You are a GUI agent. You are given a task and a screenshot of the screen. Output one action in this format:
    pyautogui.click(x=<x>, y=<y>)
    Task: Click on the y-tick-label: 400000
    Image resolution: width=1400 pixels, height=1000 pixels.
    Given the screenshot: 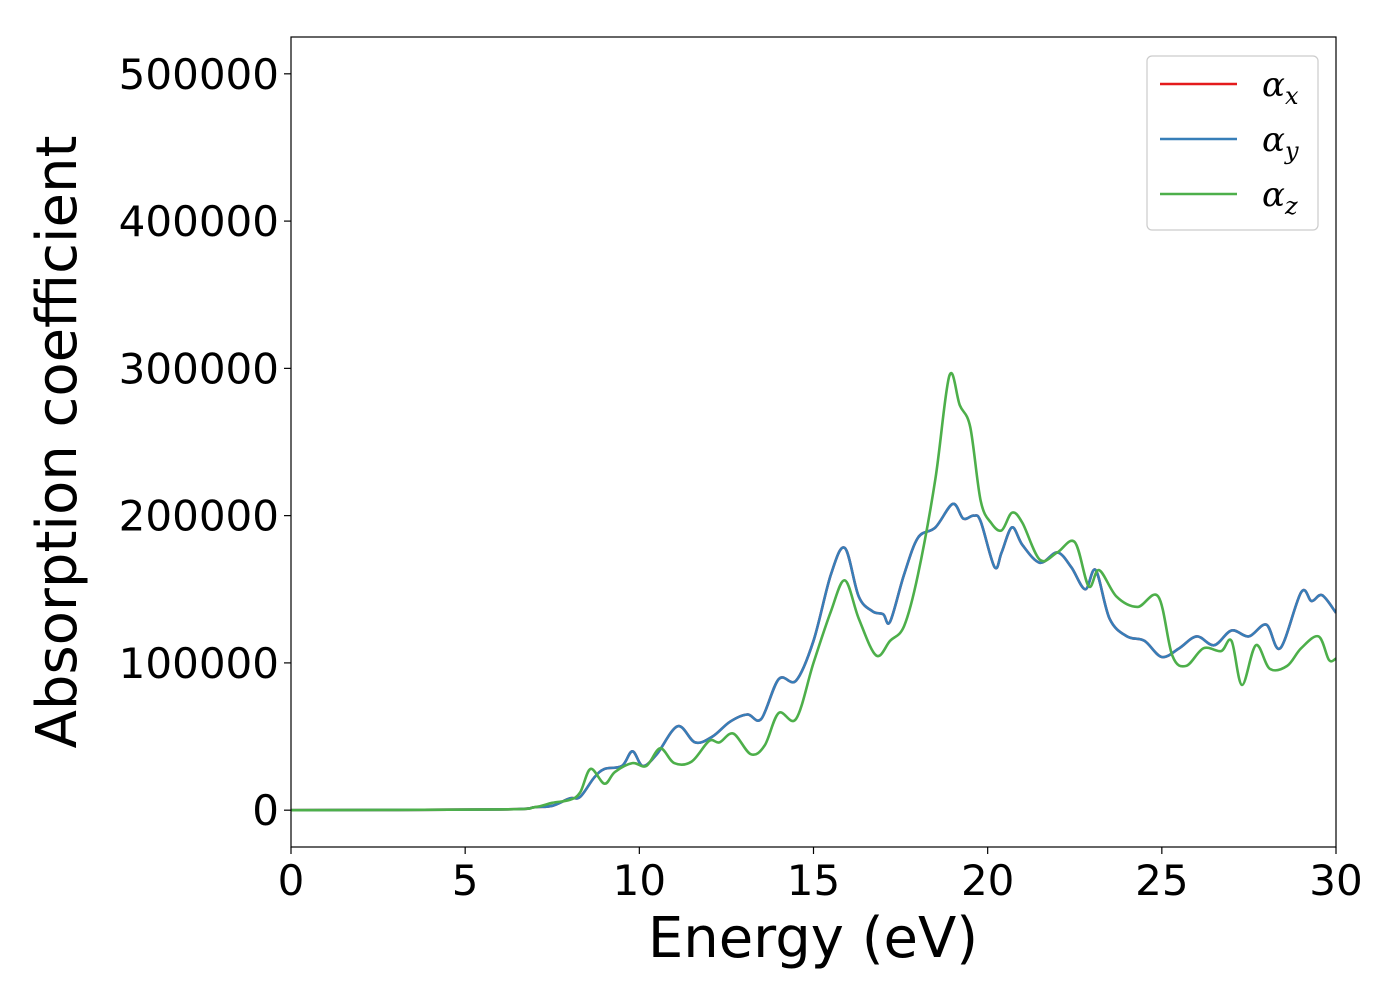 What is the action you would take?
    pyautogui.click(x=199, y=221)
    